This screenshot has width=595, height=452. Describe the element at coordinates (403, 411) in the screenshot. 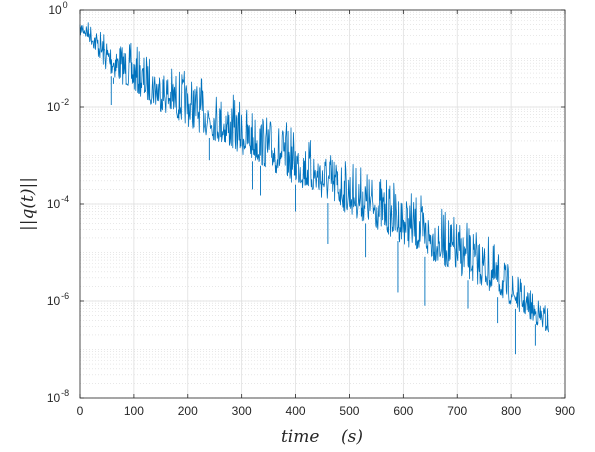

I see `x-tick-label: 600` at that location.